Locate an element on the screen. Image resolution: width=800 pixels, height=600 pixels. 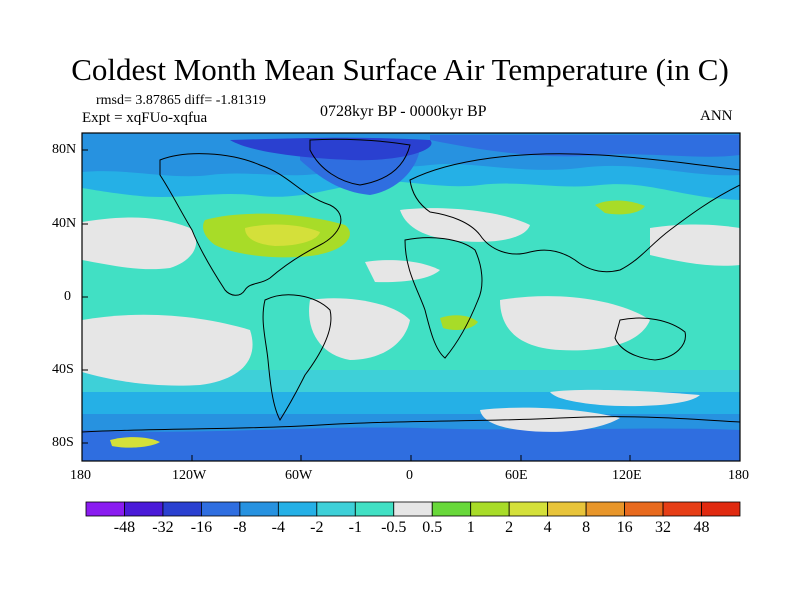
lon-tick-180w: 180 is located at coordinates (80, 475).